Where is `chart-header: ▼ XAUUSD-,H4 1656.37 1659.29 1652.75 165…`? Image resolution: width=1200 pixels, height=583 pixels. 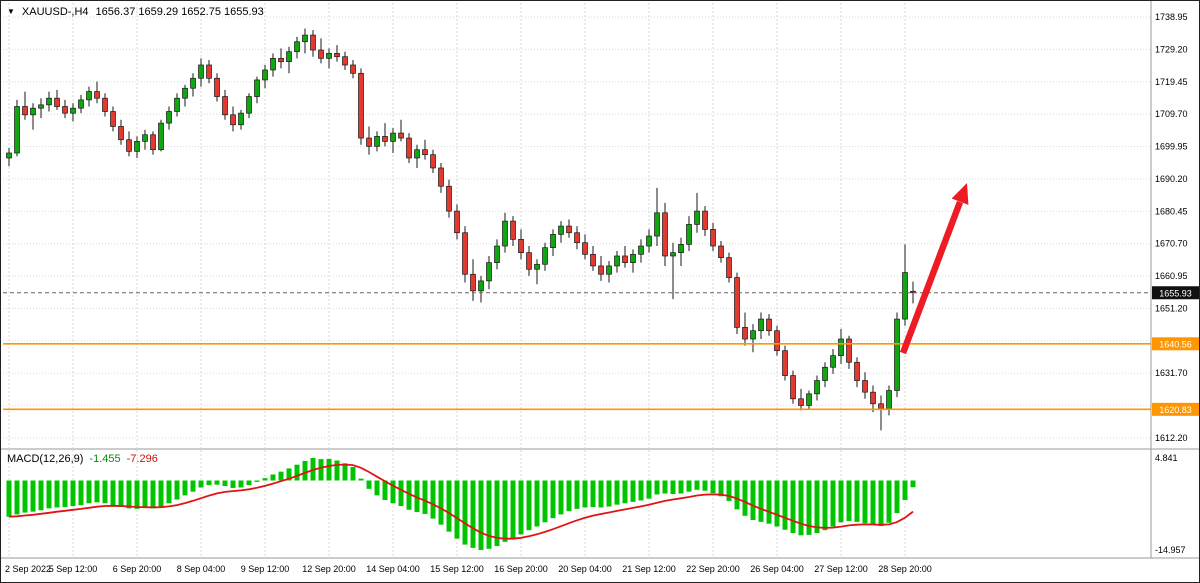 chart-header: ▼ XAUUSD-,H4 1656.37 1659.29 1652.75 165… is located at coordinates (135, 12).